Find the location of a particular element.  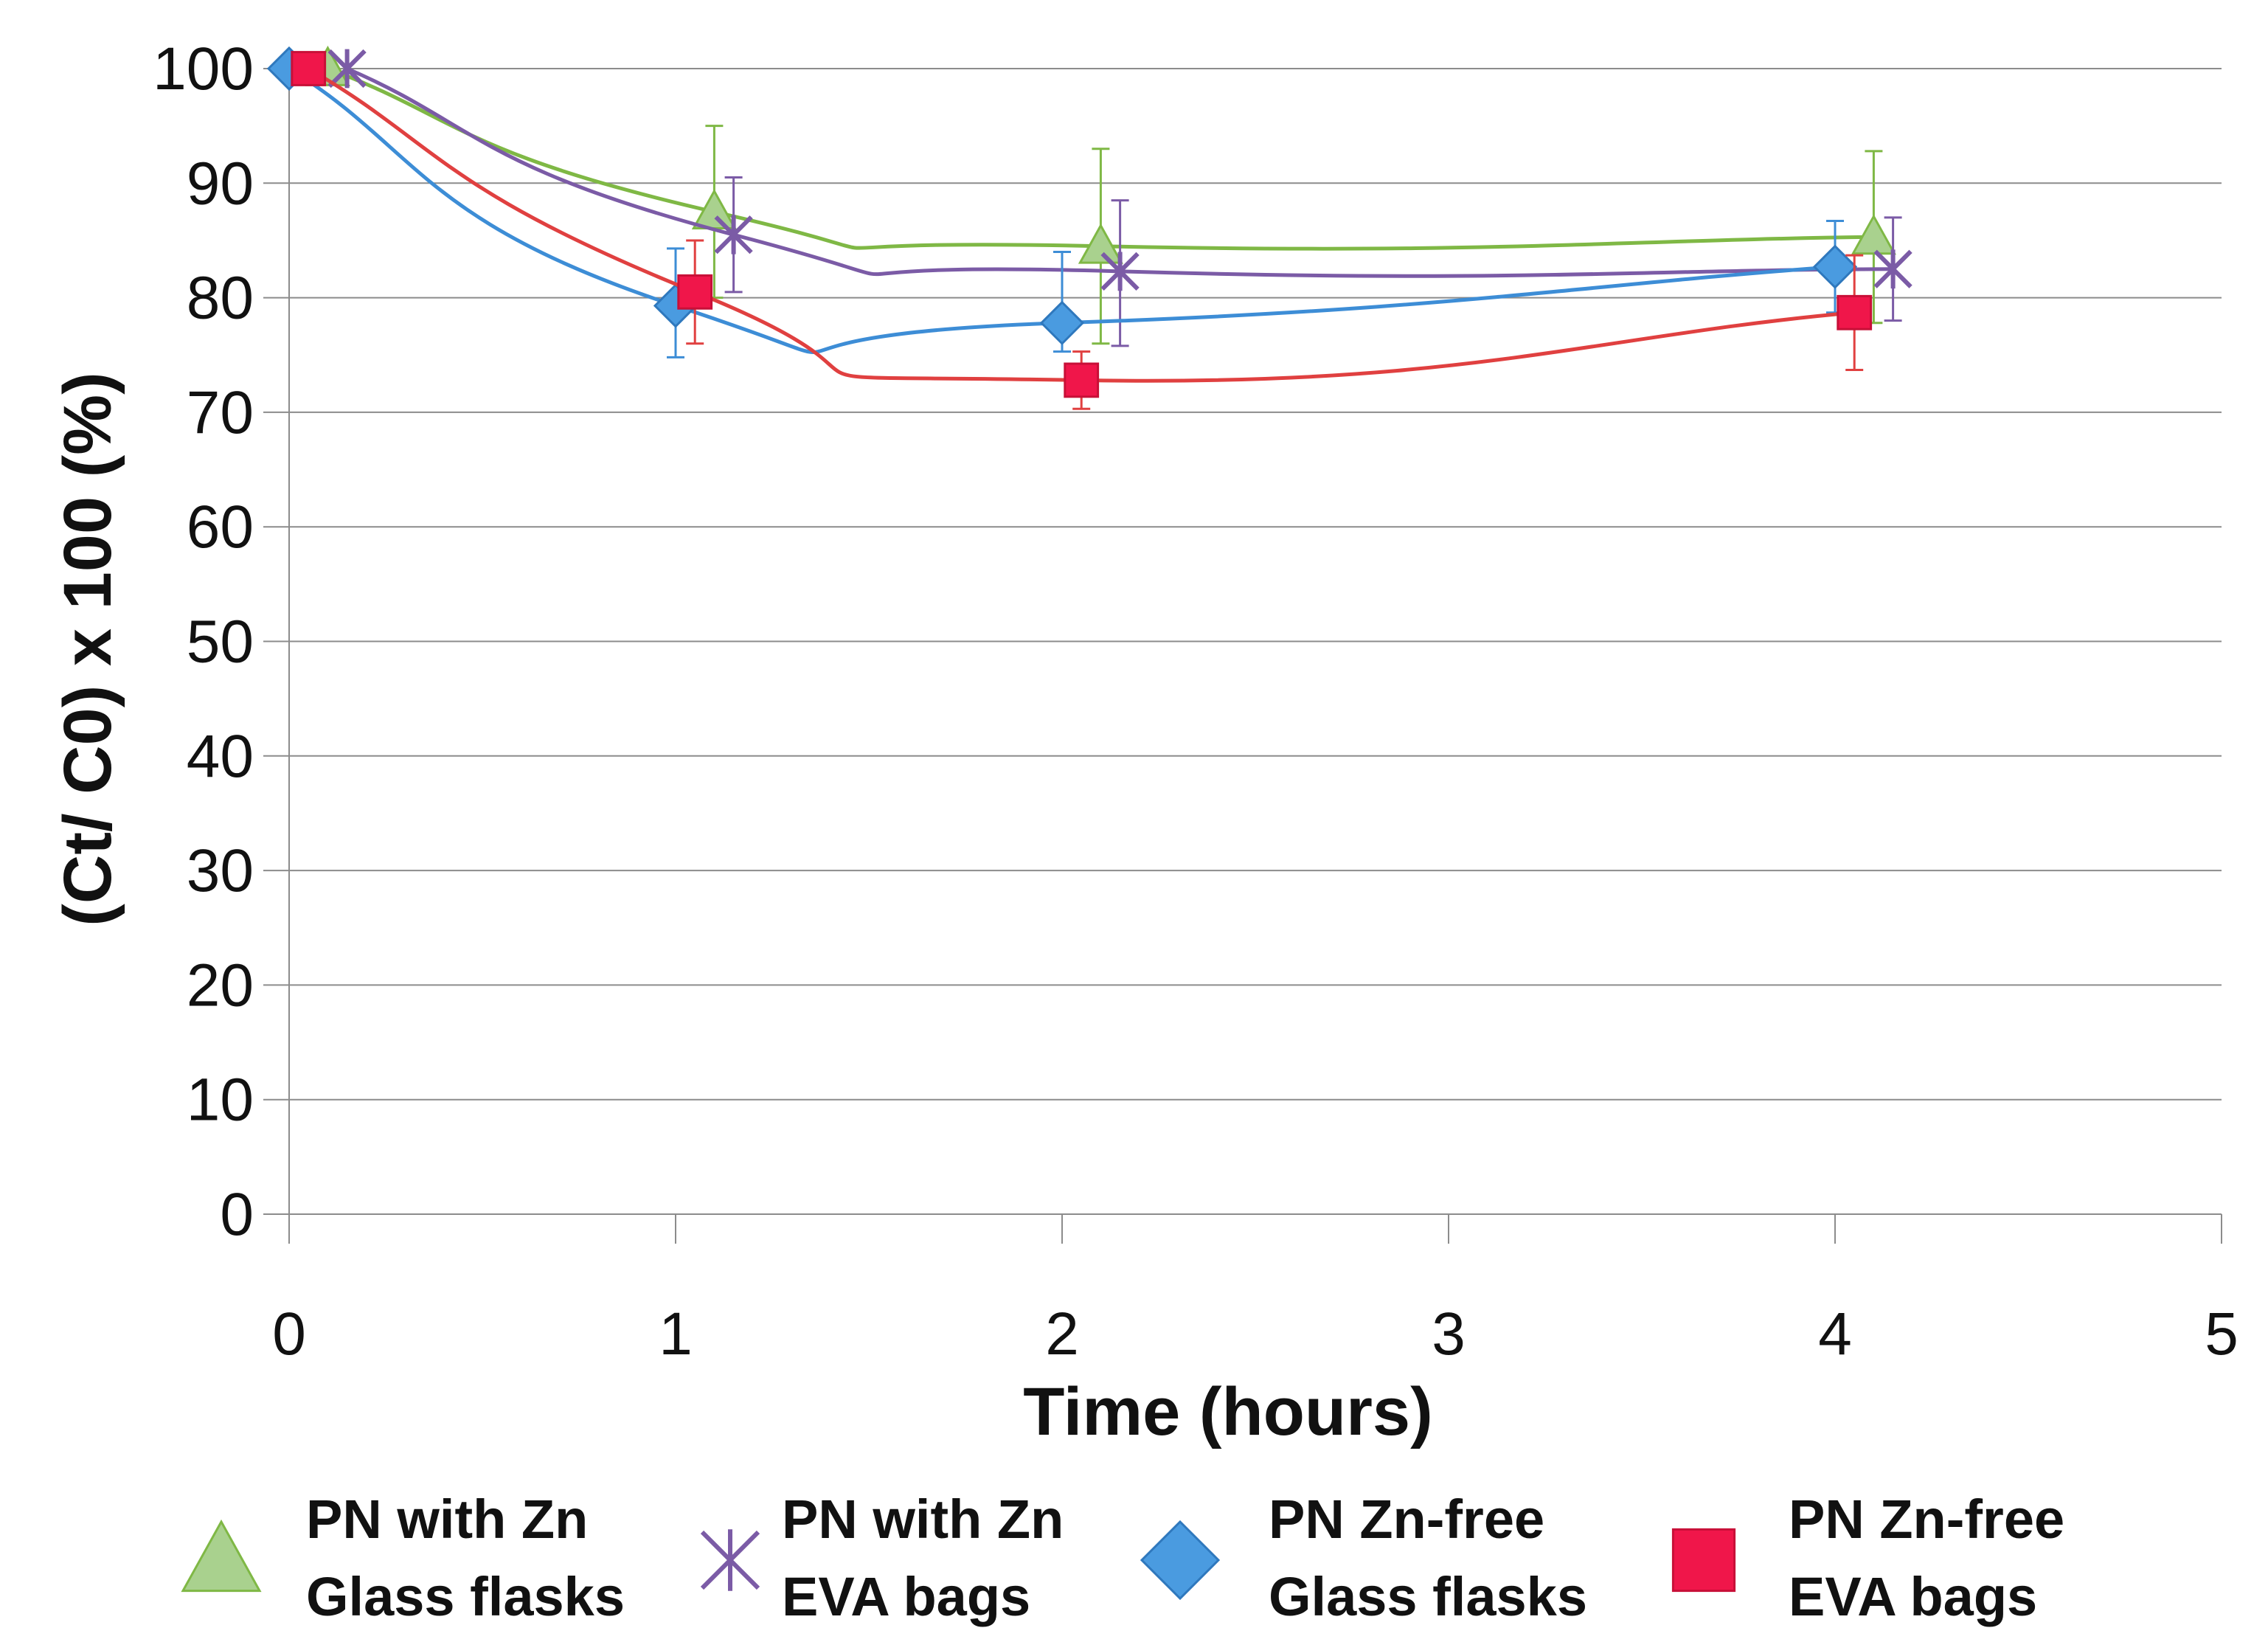

x-tick-label: 3 is located at coordinates (1449, 1334).